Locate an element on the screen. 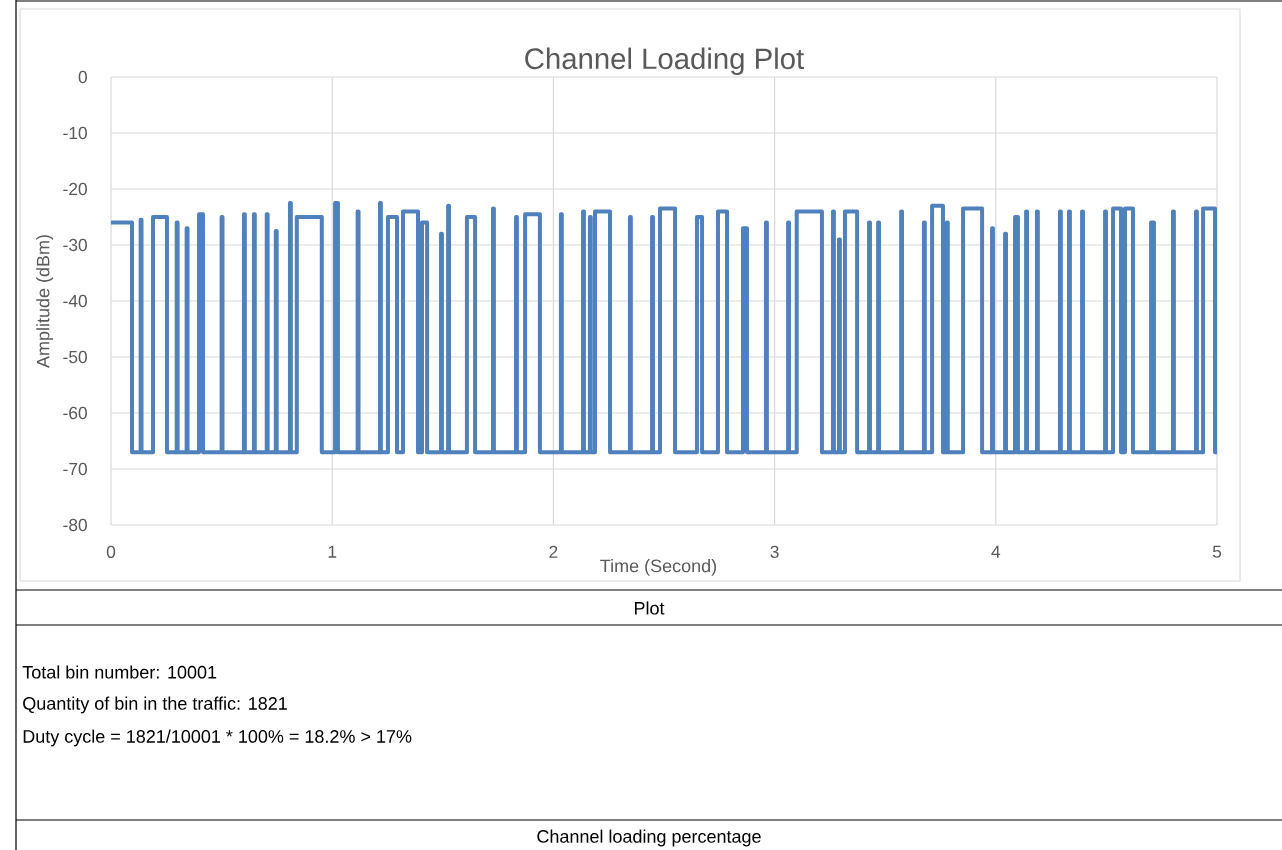 The width and height of the screenshot is (1282, 850). x-tick-label: 5 is located at coordinates (1217, 551).